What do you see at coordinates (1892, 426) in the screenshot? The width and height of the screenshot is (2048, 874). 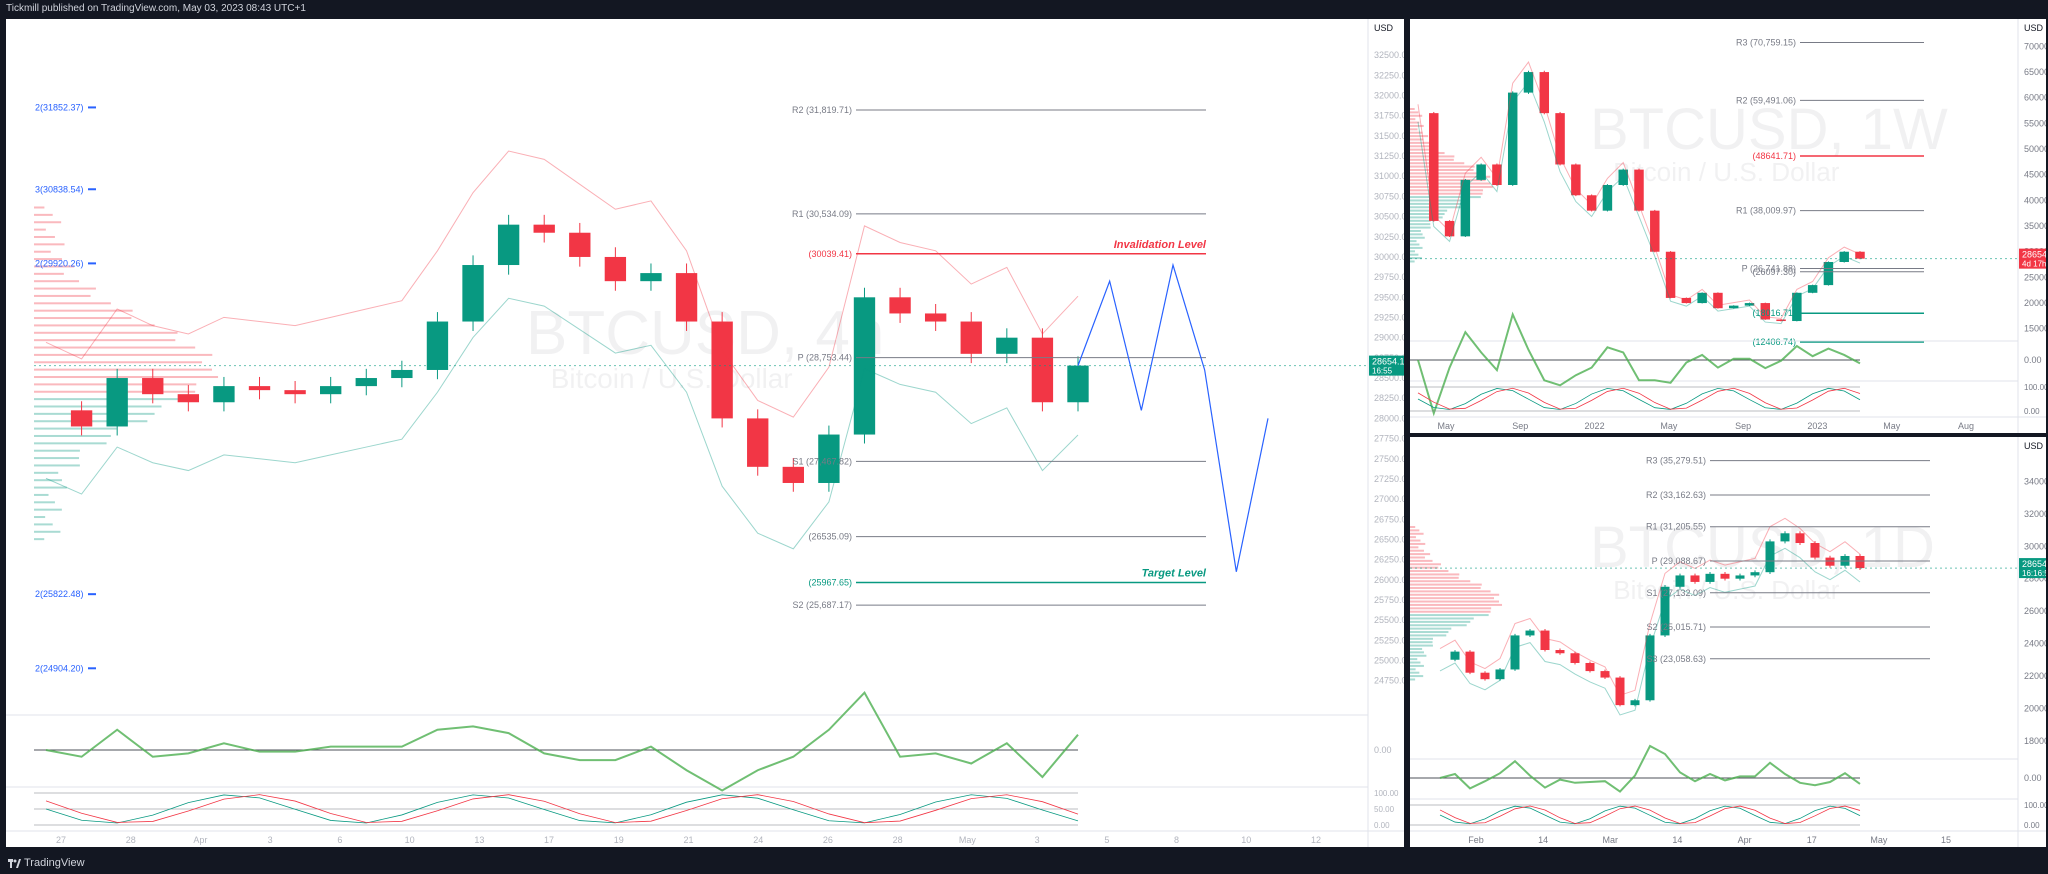 I see `x-tick-label: May` at bounding box center [1892, 426].